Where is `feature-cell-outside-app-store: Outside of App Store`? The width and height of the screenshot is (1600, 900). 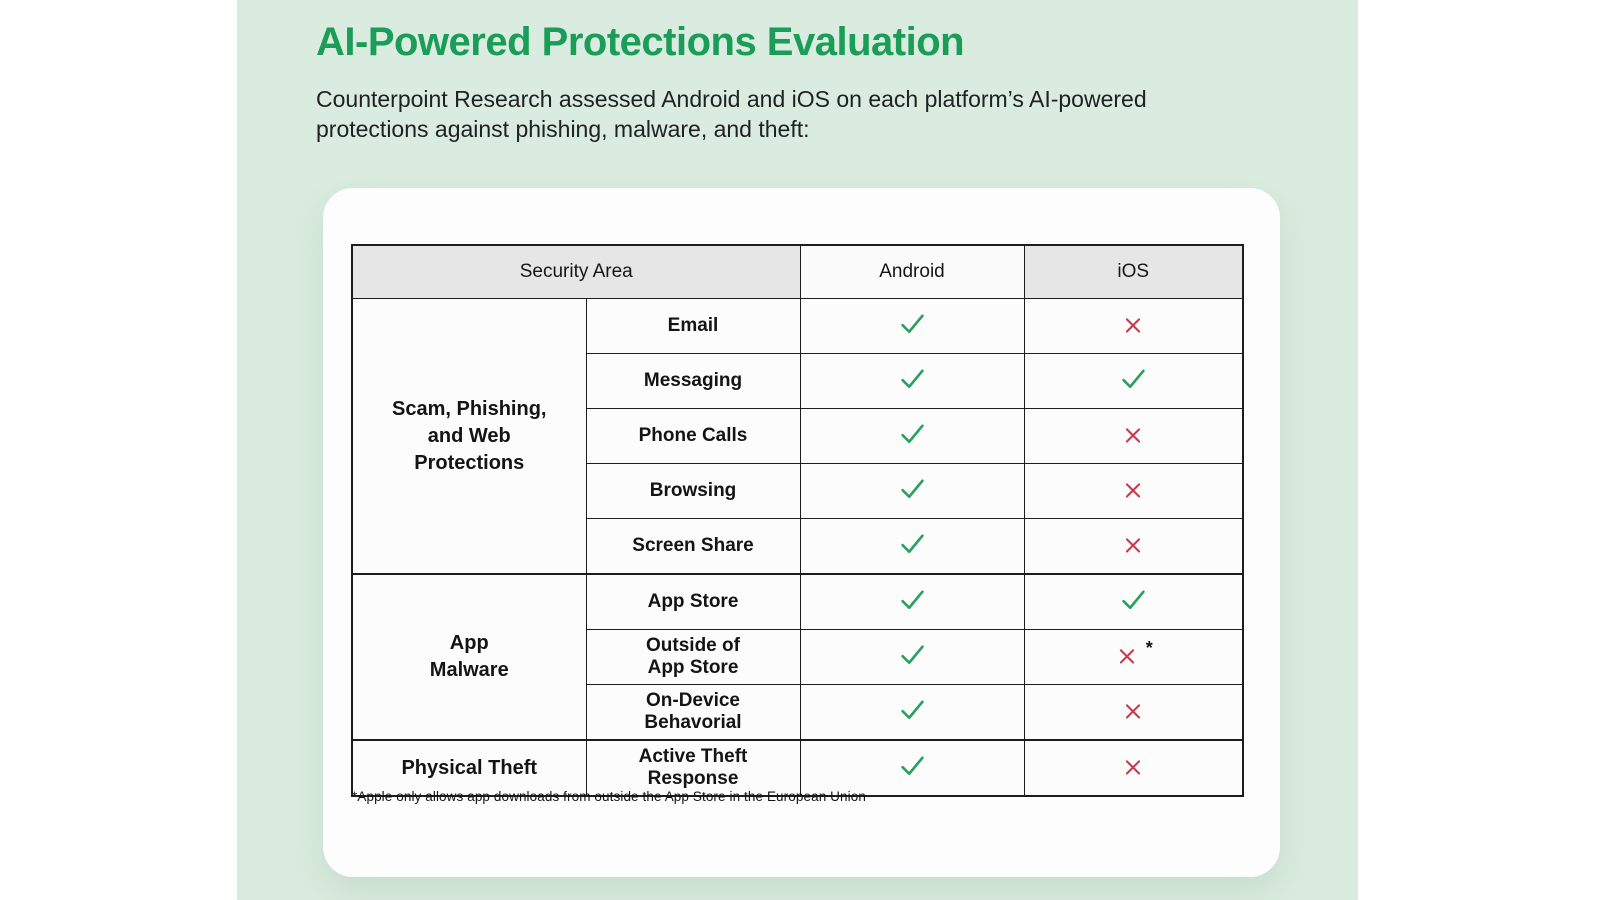 feature-cell-outside-app-store: Outside of App Store is located at coordinates (693, 657).